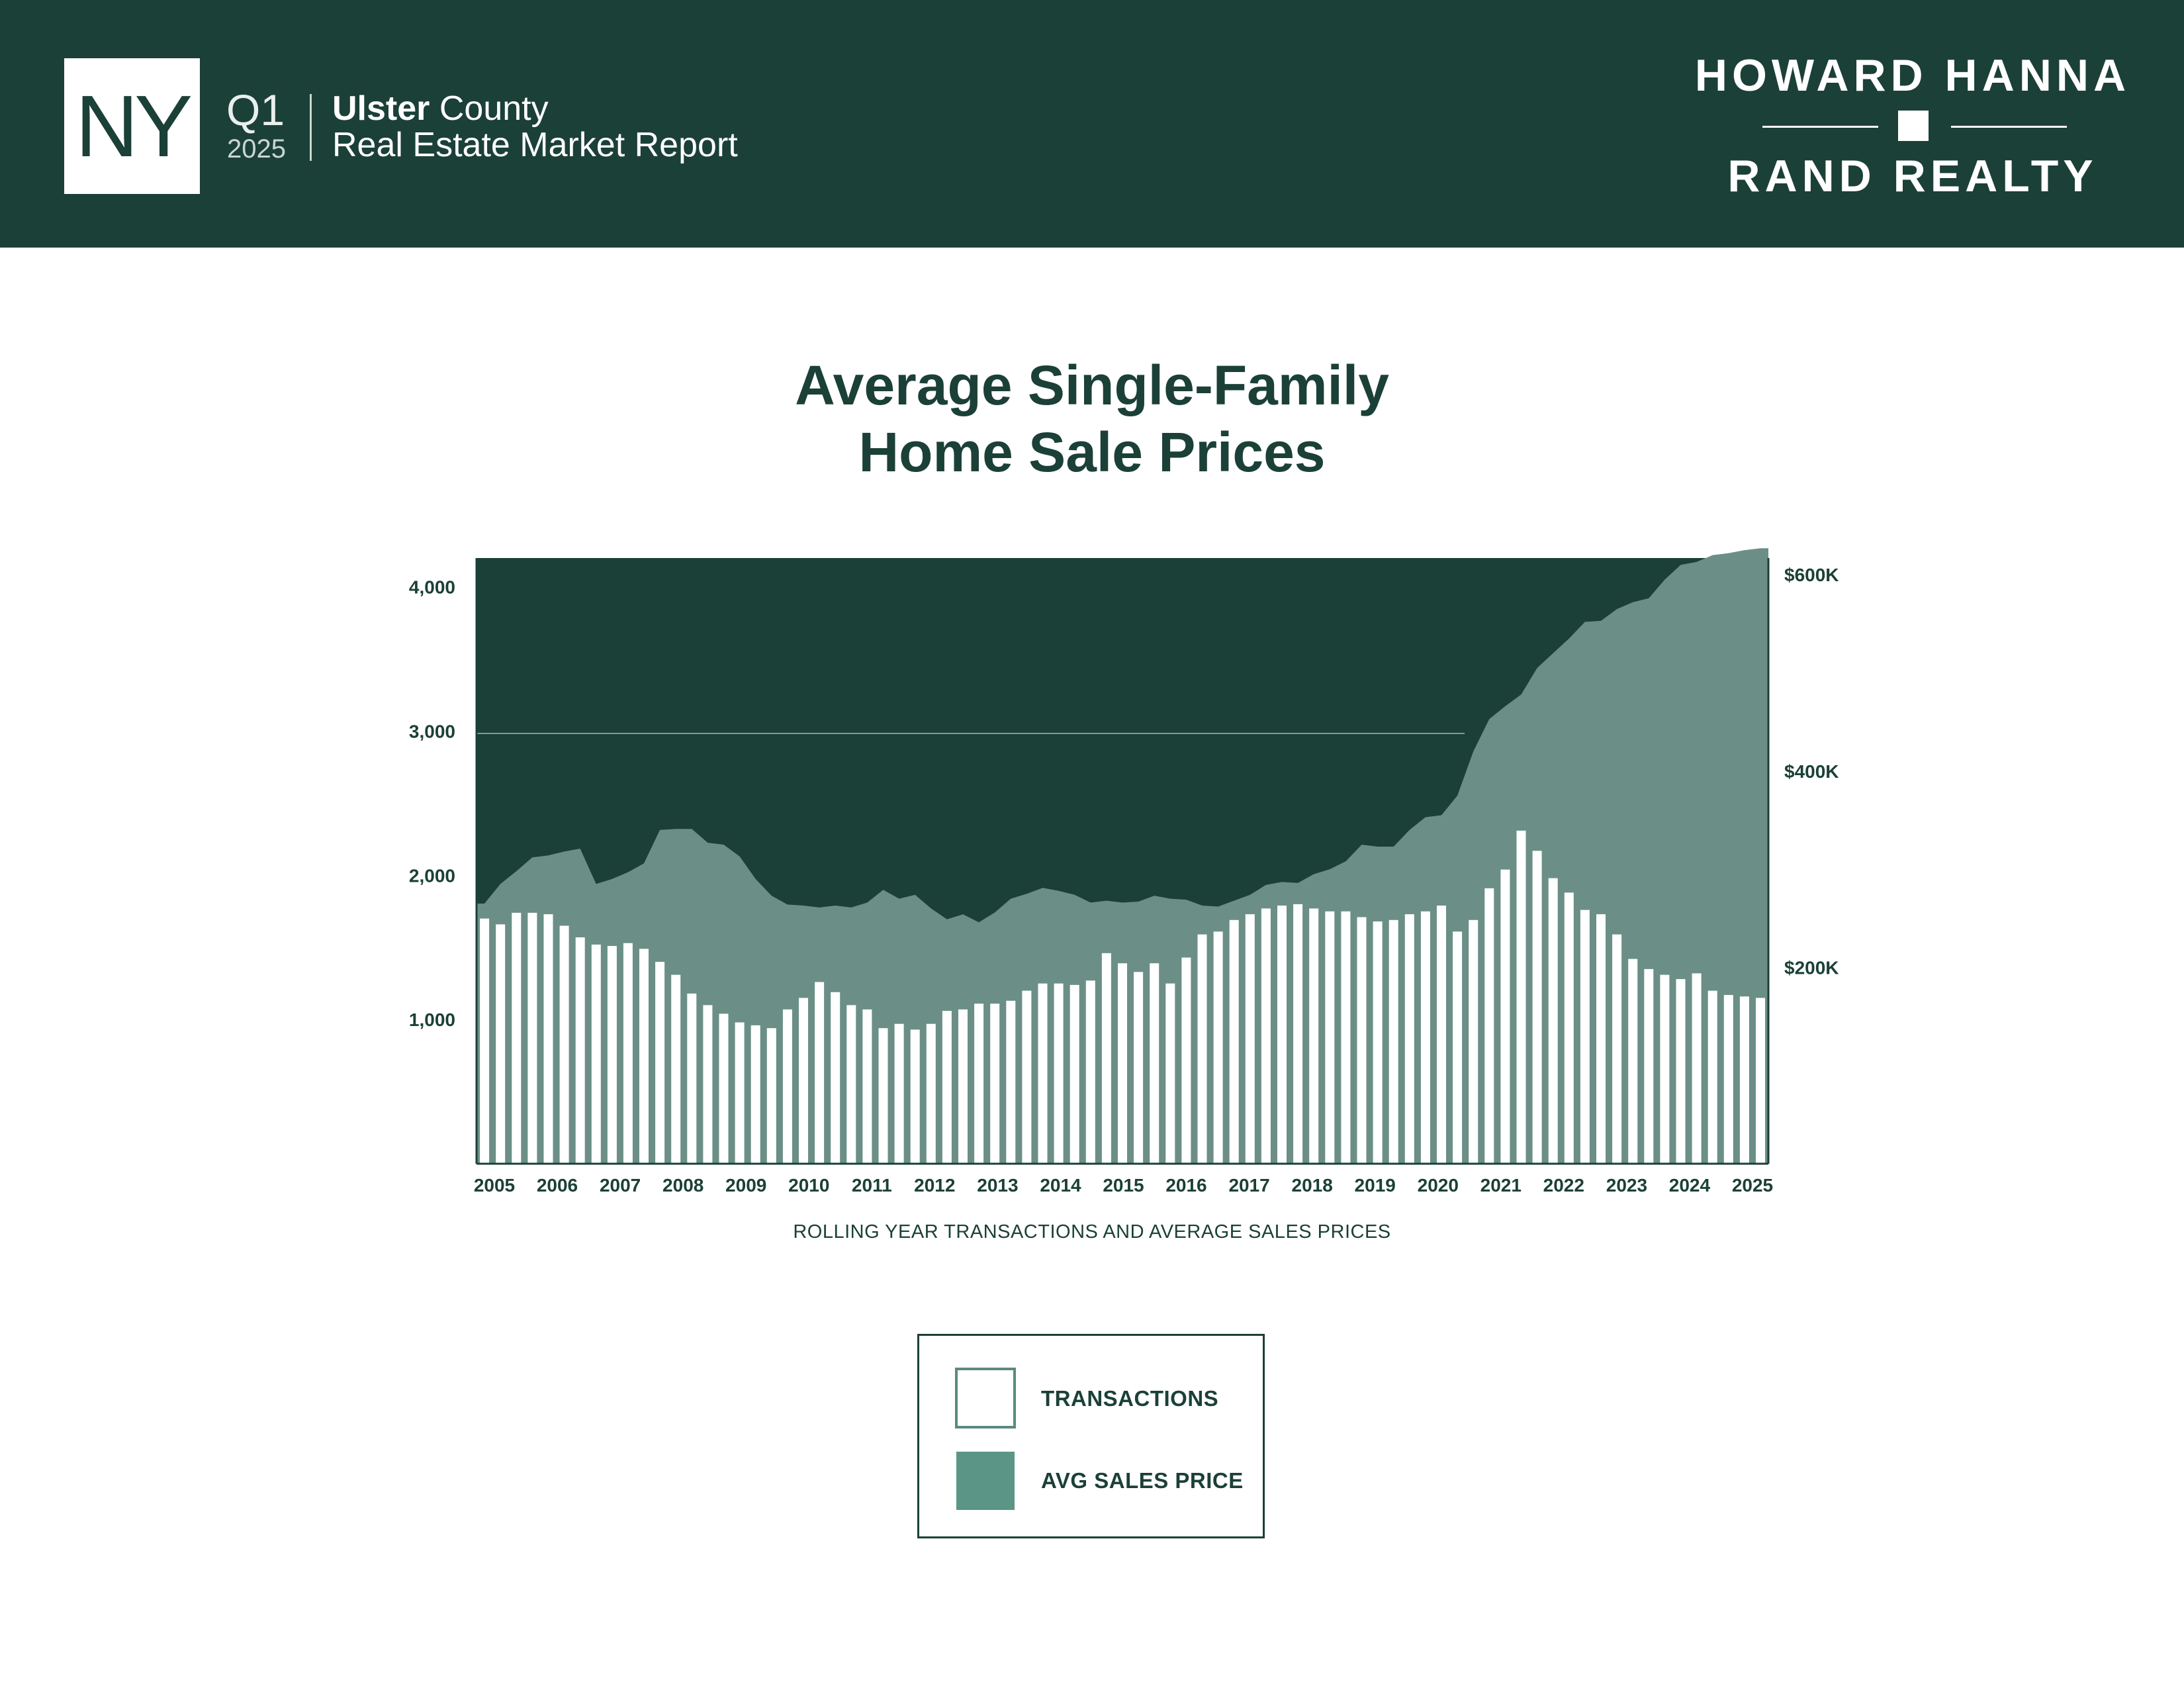 The height and width of the screenshot is (1688, 2184). Describe the element at coordinates (1092, 452) in the screenshot. I see `chart-title-line-2: Home Sale Prices` at that location.